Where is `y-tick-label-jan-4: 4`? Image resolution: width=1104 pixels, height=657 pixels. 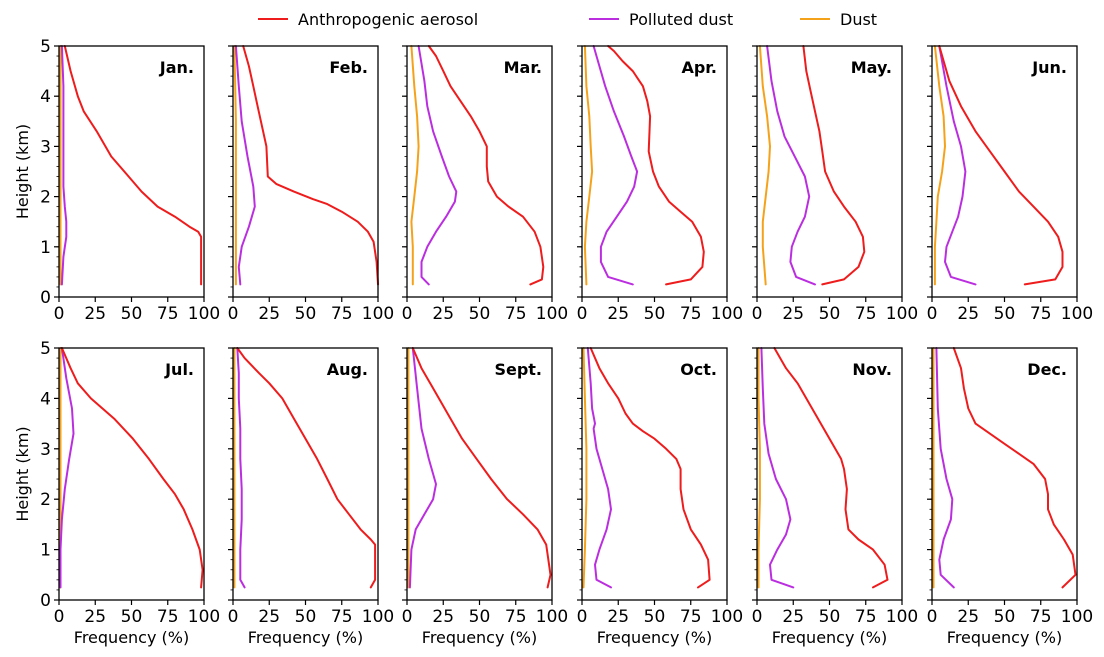 y-tick-label-jan-4: 4 is located at coordinates (45, 97).